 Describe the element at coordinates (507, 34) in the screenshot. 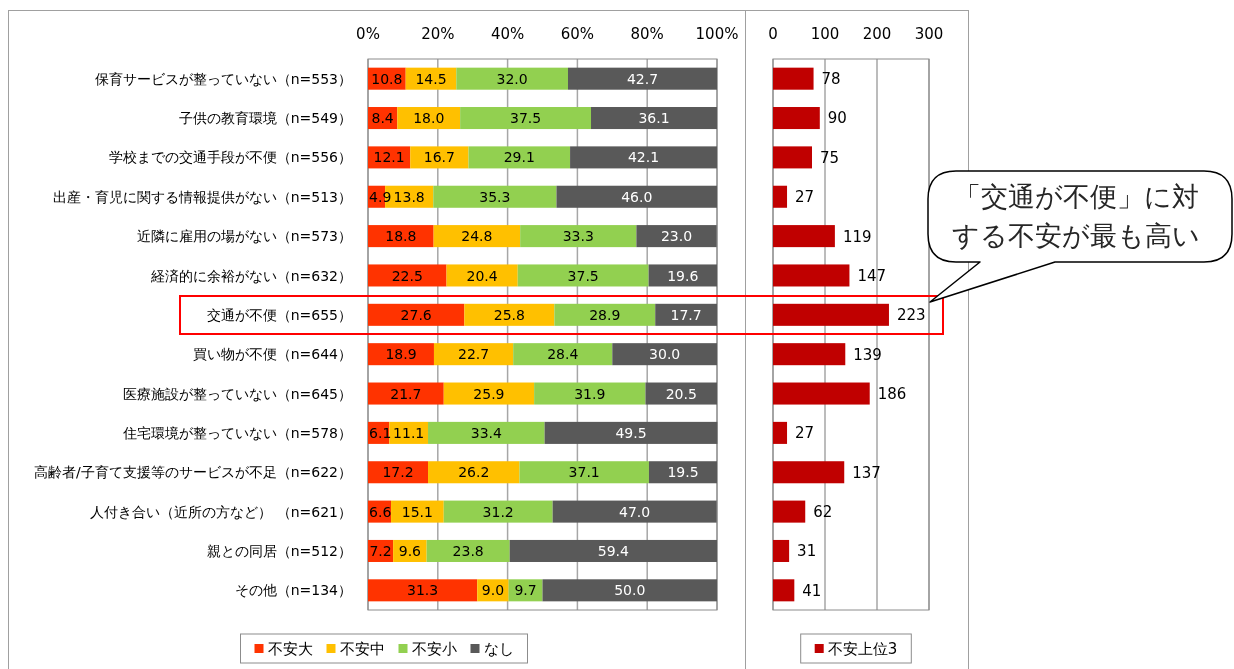

I see `x-tick-label: 40%` at that location.